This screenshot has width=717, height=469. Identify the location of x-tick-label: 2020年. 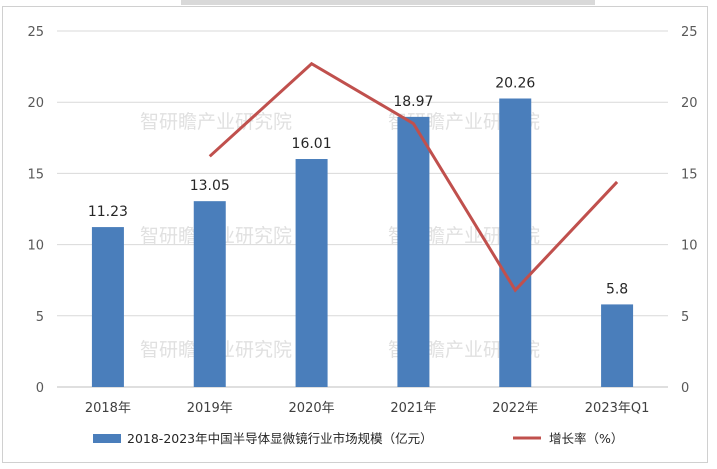
(312, 408).